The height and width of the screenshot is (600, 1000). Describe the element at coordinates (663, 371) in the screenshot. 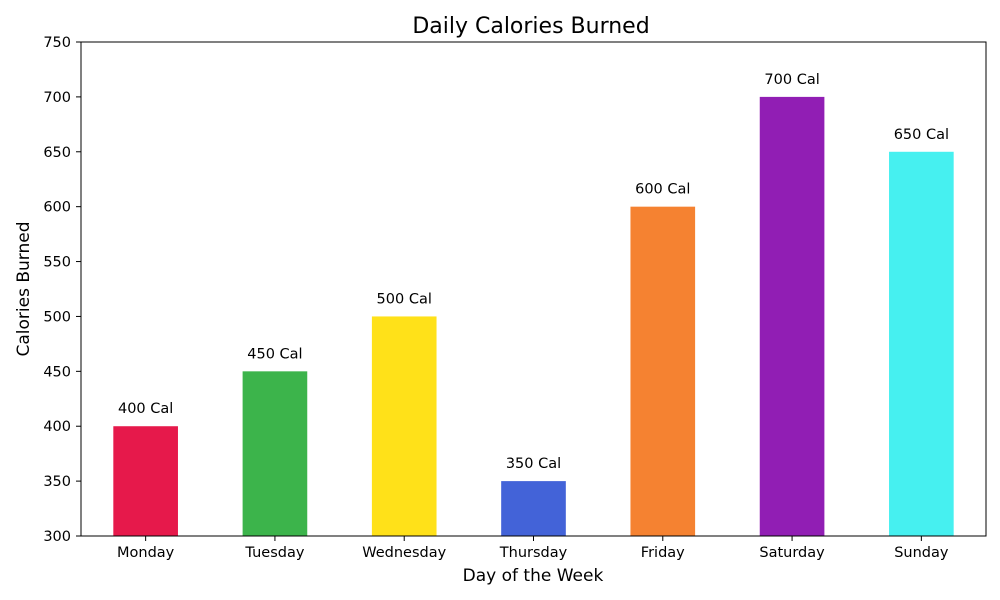

I see `bar-friday` at that location.